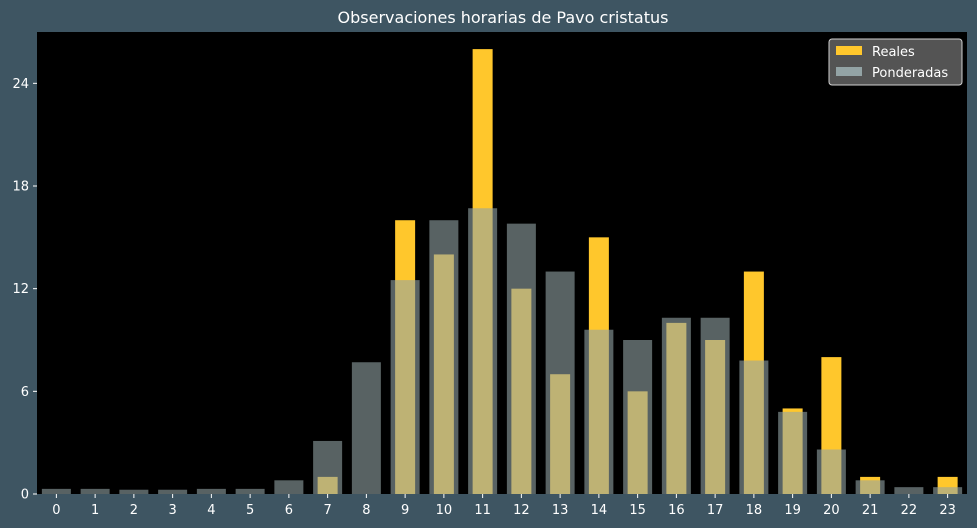  Describe the element at coordinates (482, 510) in the screenshot. I see `x-tick-label-11: 11` at that location.